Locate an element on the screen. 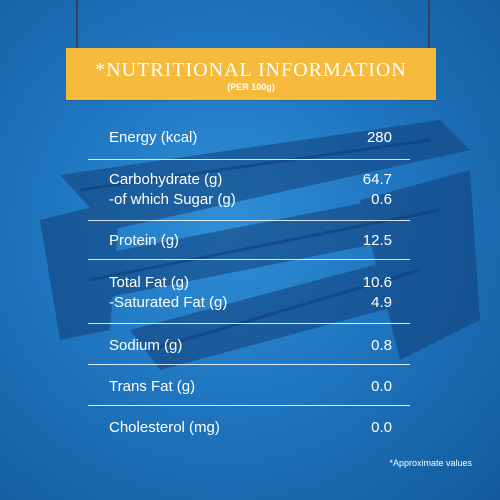 The height and width of the screenshot is (500, 500). row-value: 4.9 is located at coordinates (381, 302).